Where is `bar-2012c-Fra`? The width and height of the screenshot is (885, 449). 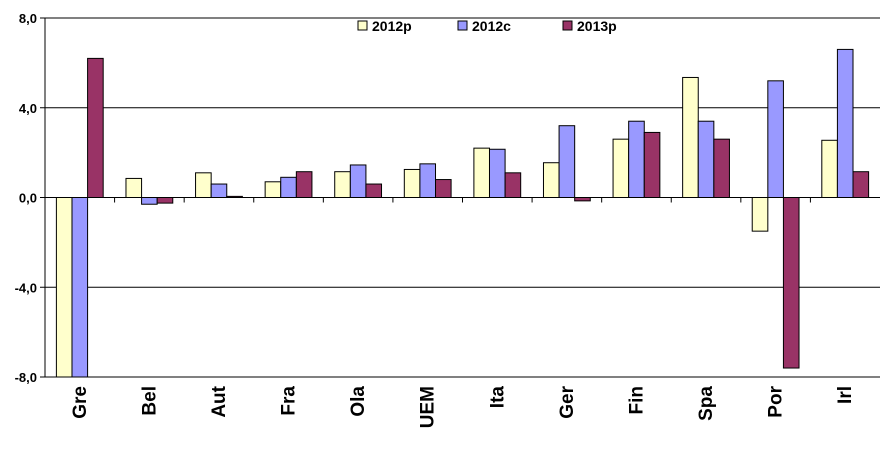 bar-2012c-Fra is located at coordinates (288, 187).